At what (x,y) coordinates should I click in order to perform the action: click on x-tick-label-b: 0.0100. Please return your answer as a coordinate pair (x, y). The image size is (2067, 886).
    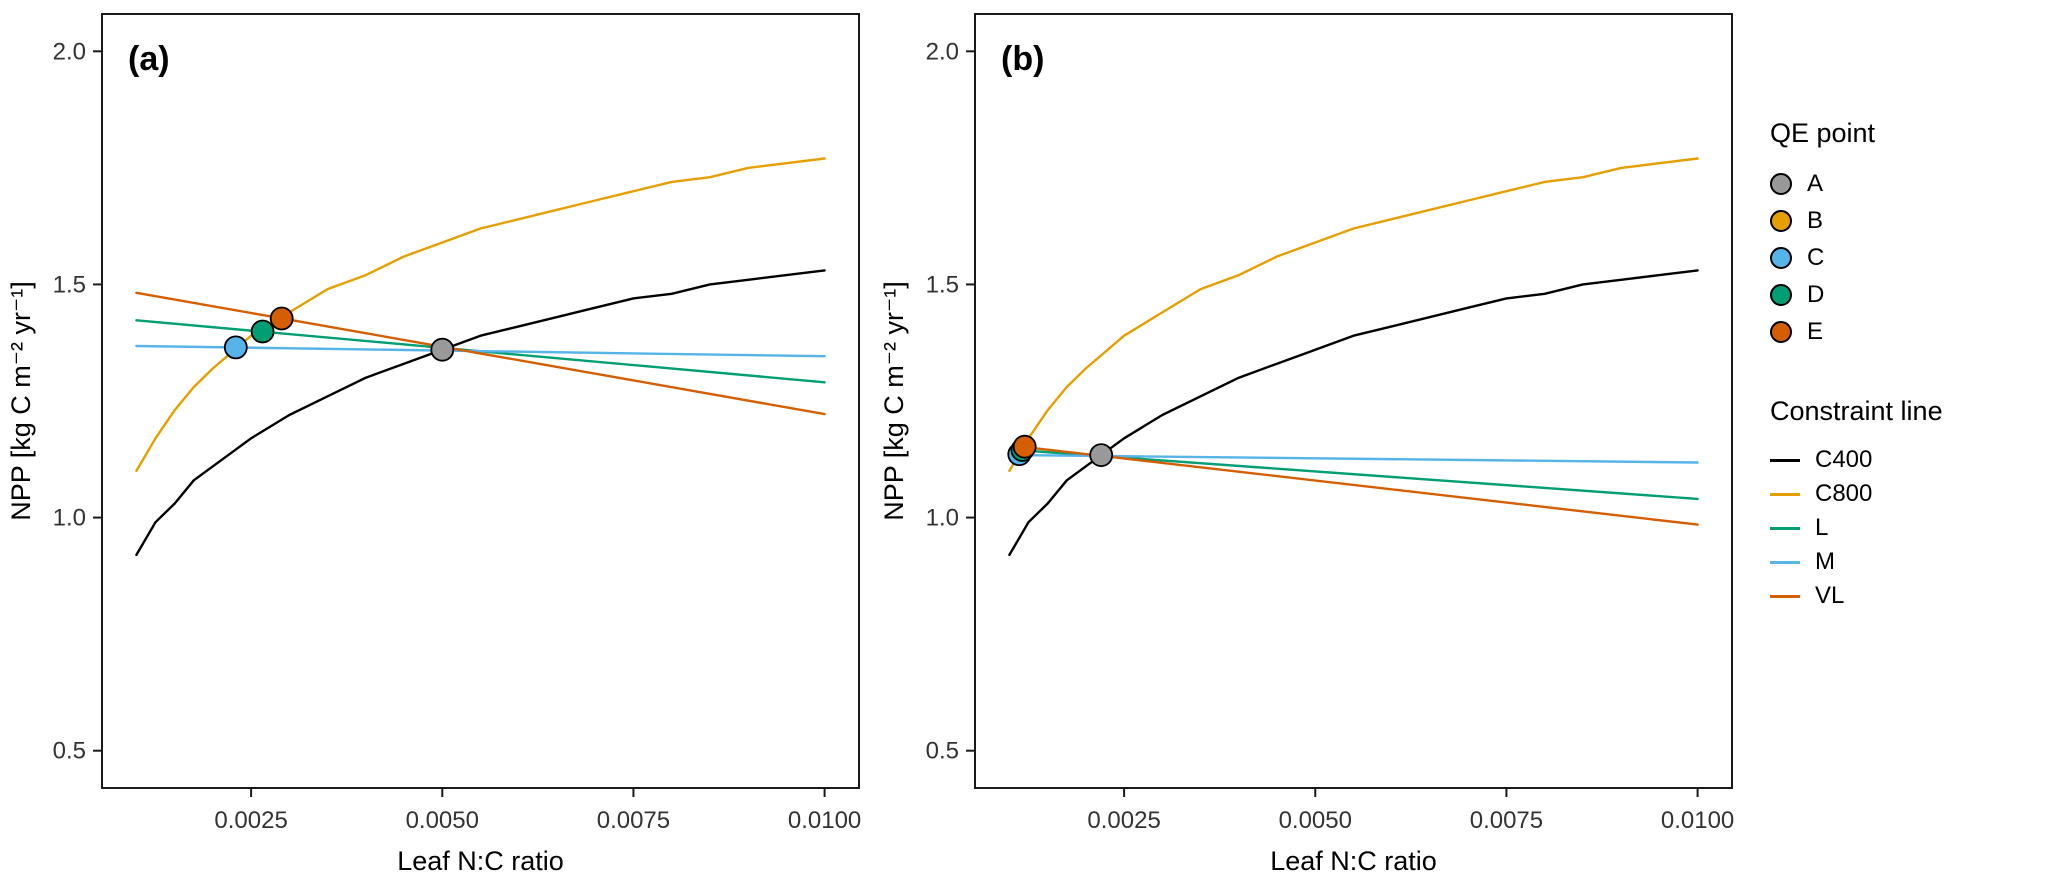
    Looking at the image, I should click on (1697, 820).